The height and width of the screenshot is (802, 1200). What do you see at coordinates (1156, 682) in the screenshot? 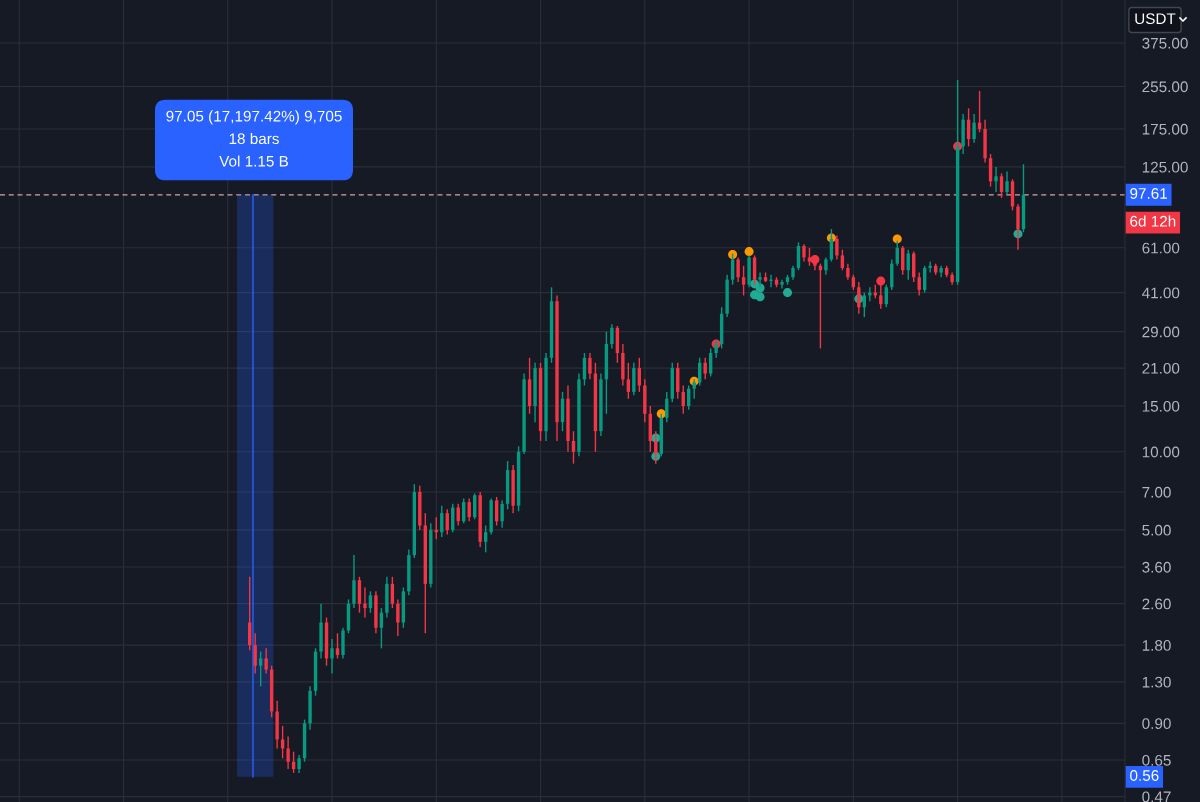
I see `y-tick-label: 1.30` at bounding box center [1156, 682].